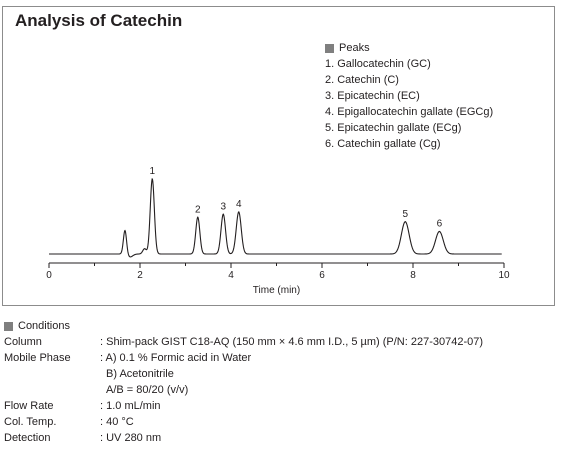 Image resolution: width=564 pixels, height=453 pixels. I want to click on conditions-square-icon, so click(8, 326).